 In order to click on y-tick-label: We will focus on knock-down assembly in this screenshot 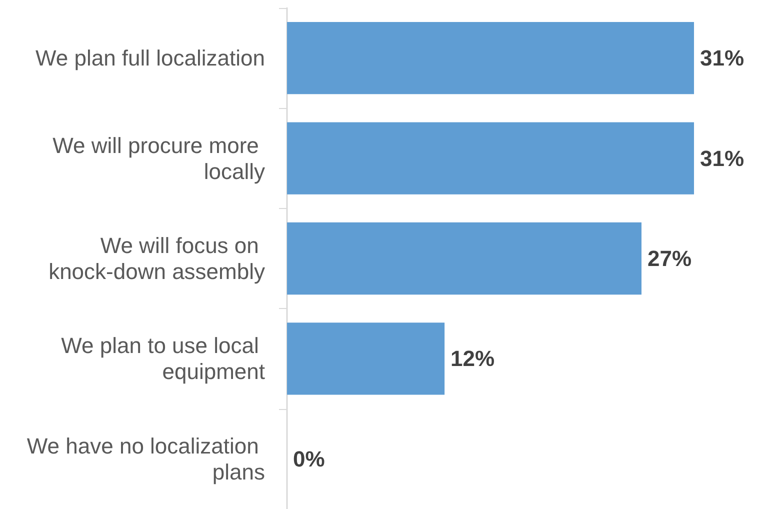, I will do `click(156, 258)`.